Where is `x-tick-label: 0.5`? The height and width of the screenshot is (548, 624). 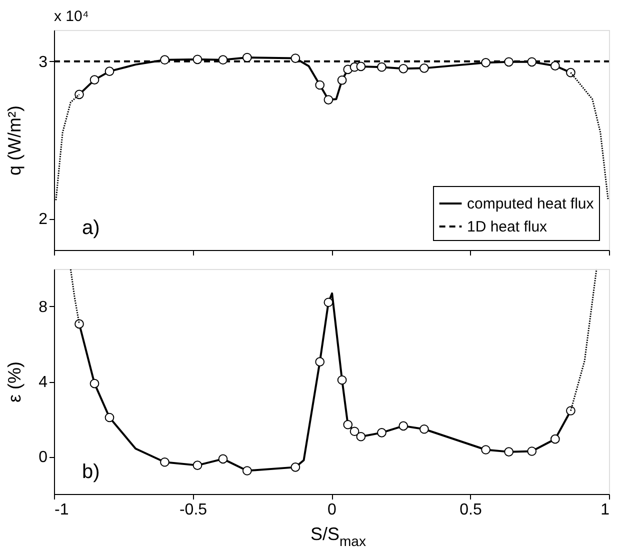 x-tick-label: 0.5 is located at coordinates (471, 510).